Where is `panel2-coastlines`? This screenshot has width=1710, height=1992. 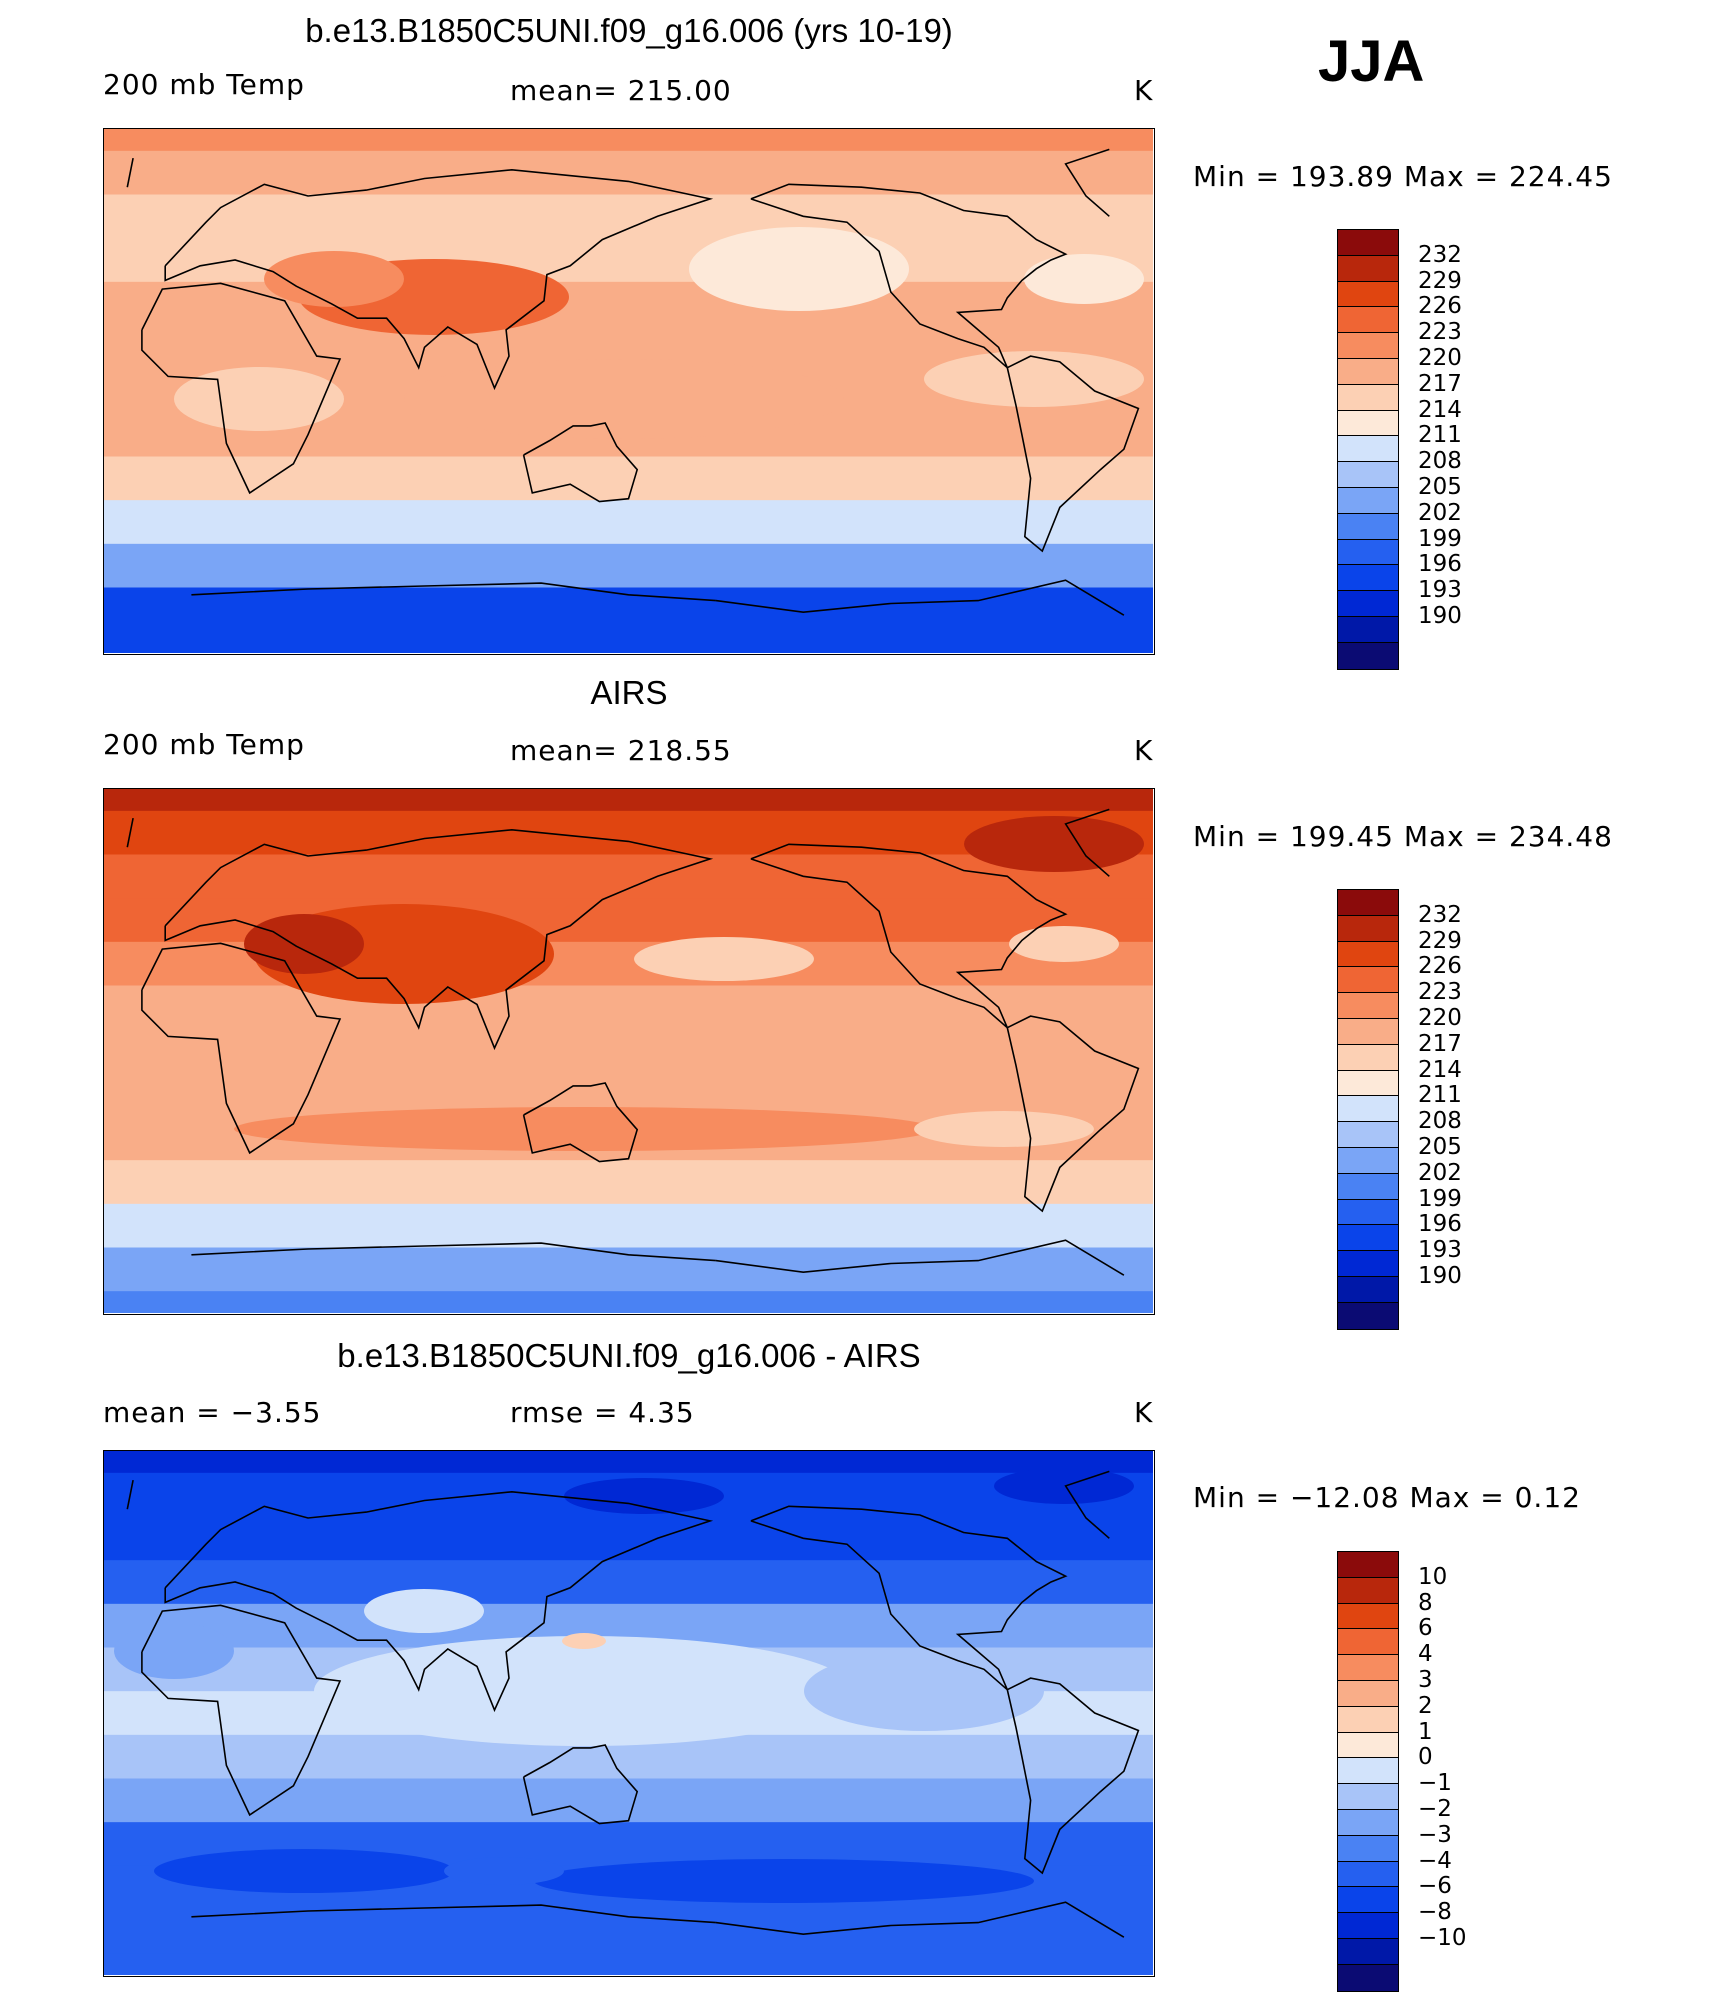 panel2-coastlines is located at coordinates (633, 1042).